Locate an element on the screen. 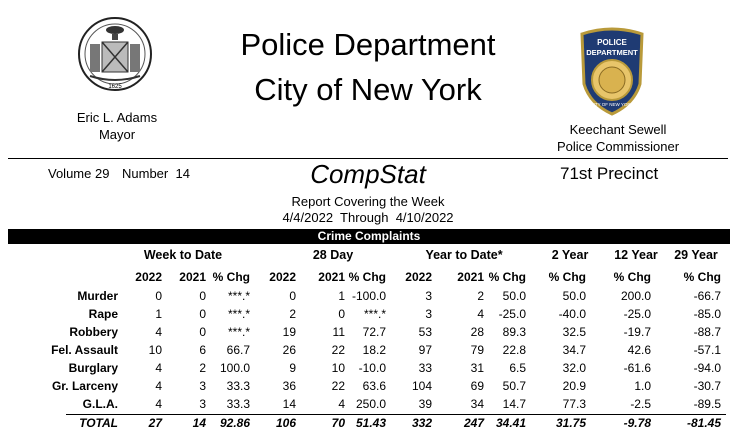 The height and width of the screenshot is (435, 736). report-covering: Report Covering the Week is located at coordinates (368, 201).